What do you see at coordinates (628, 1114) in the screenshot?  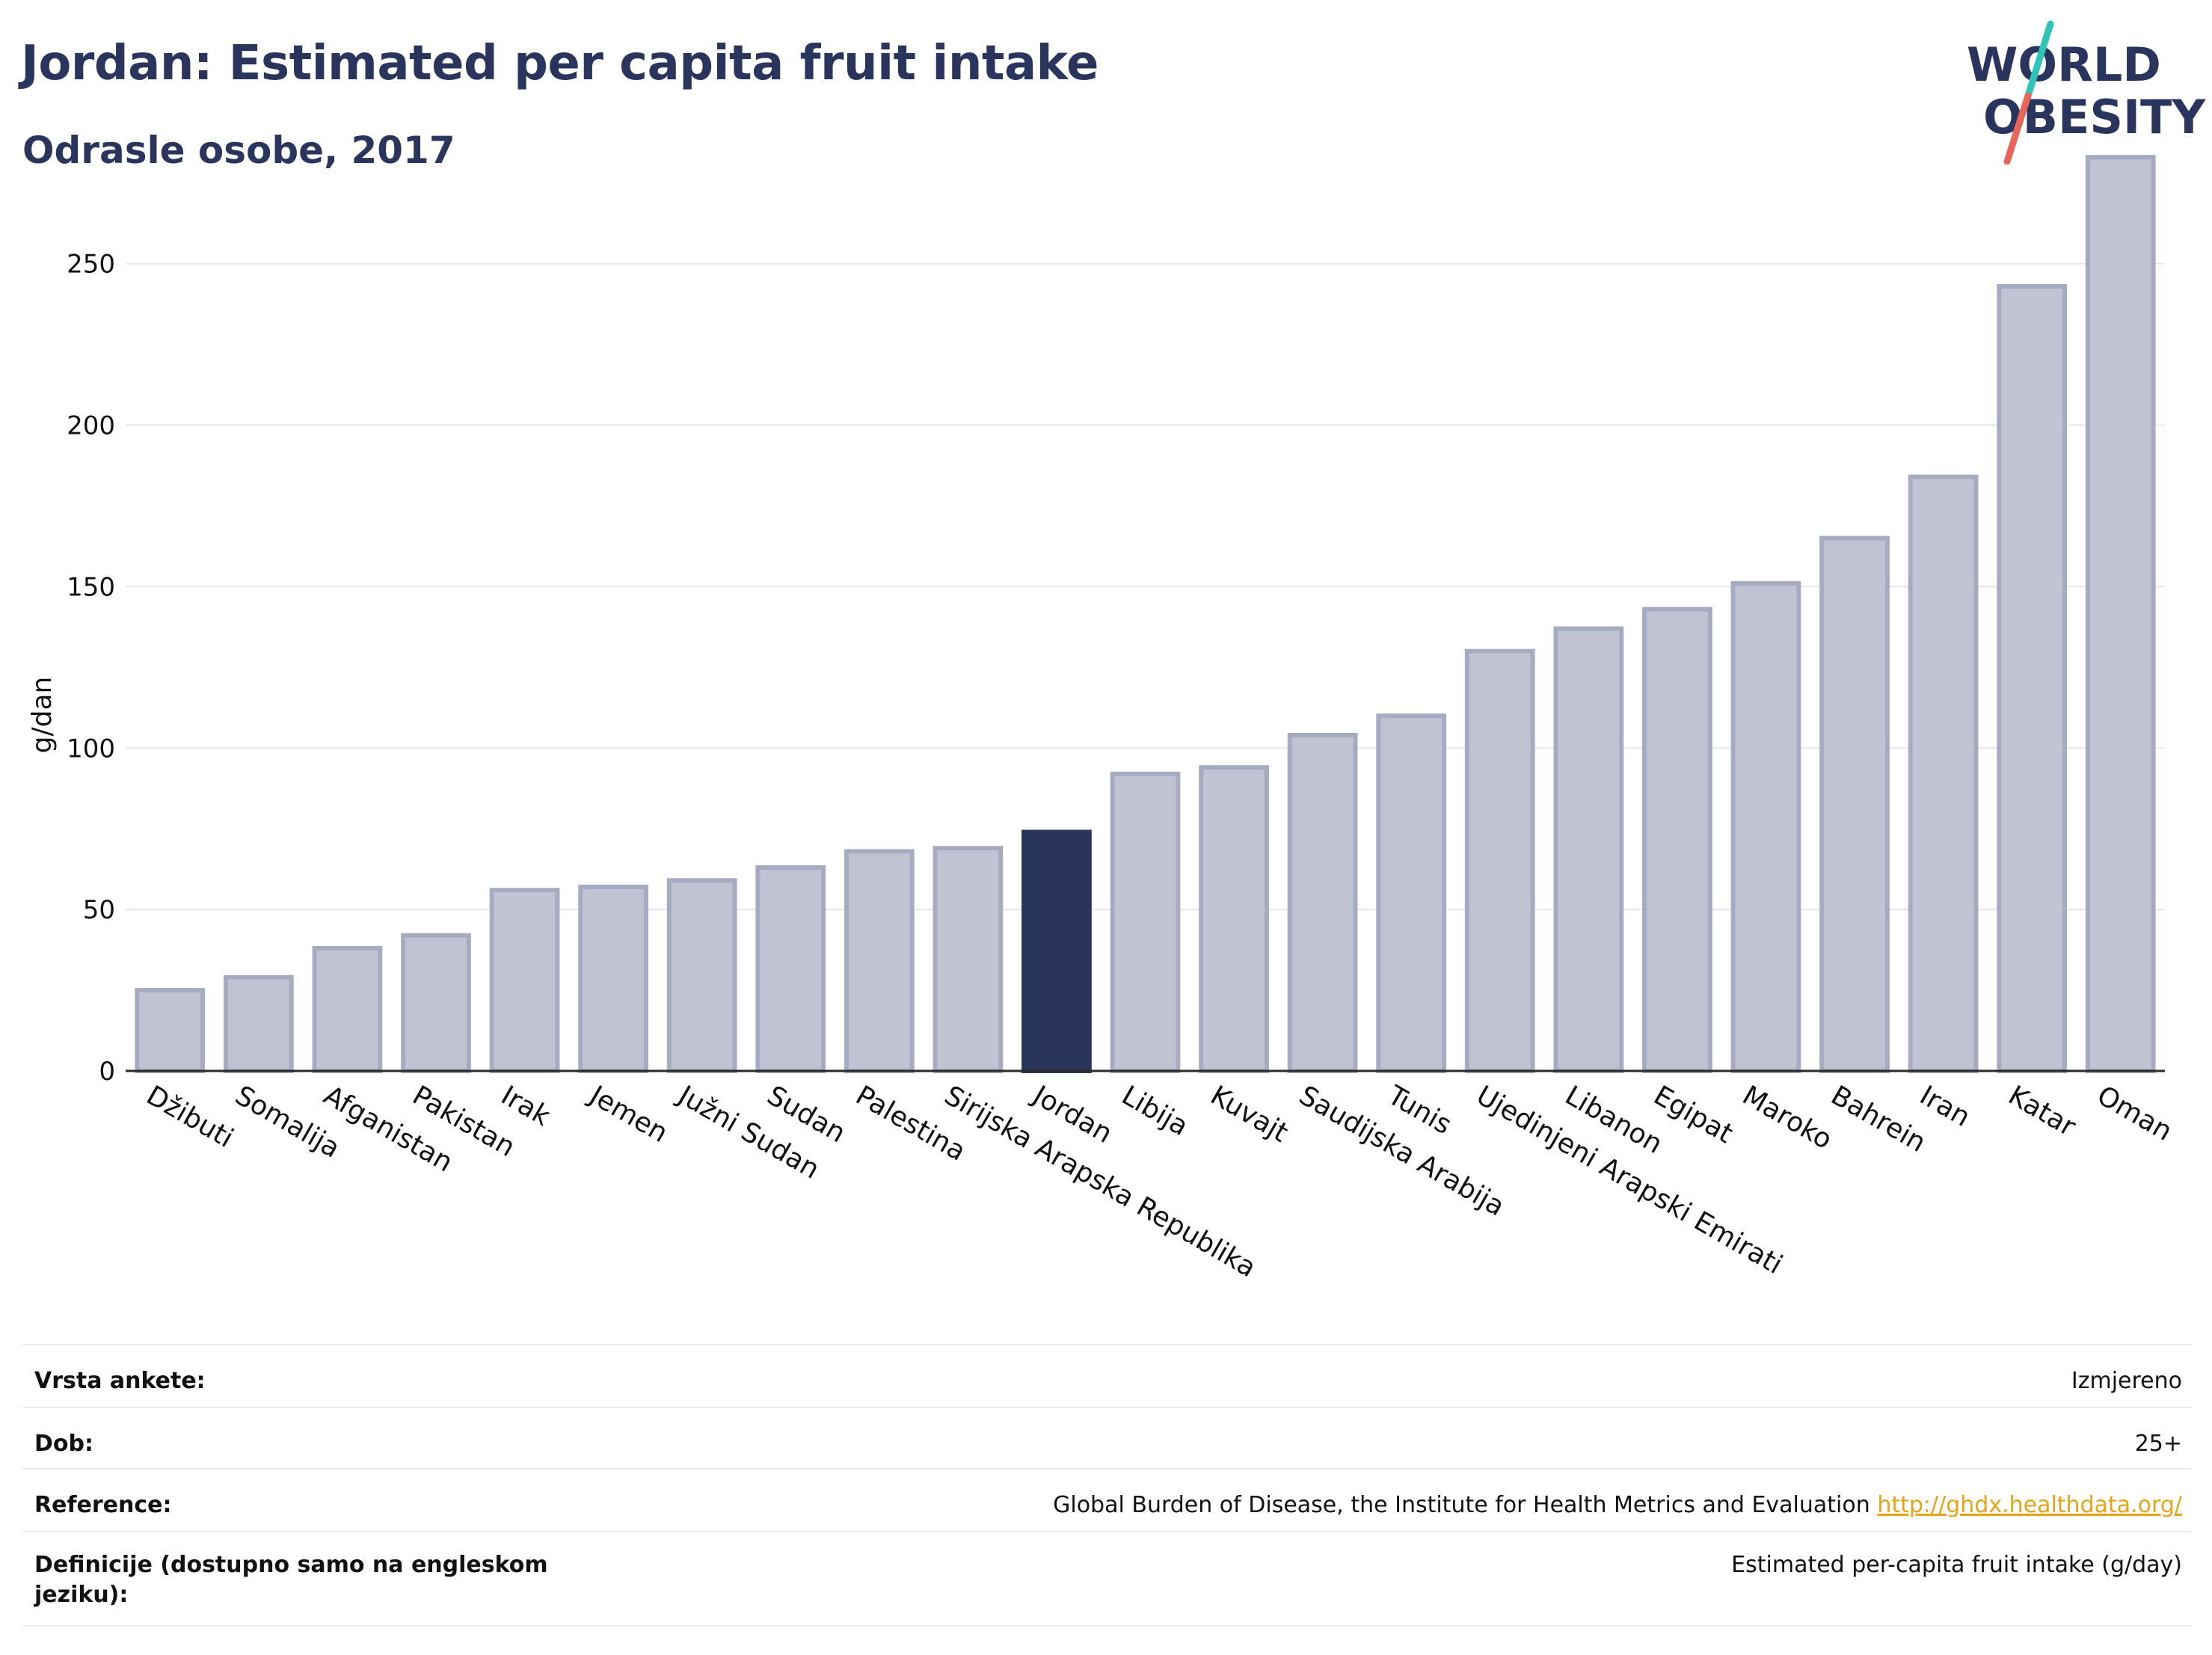 I see `x-tick-label: Jemen` at bounding box center [628, 1114].